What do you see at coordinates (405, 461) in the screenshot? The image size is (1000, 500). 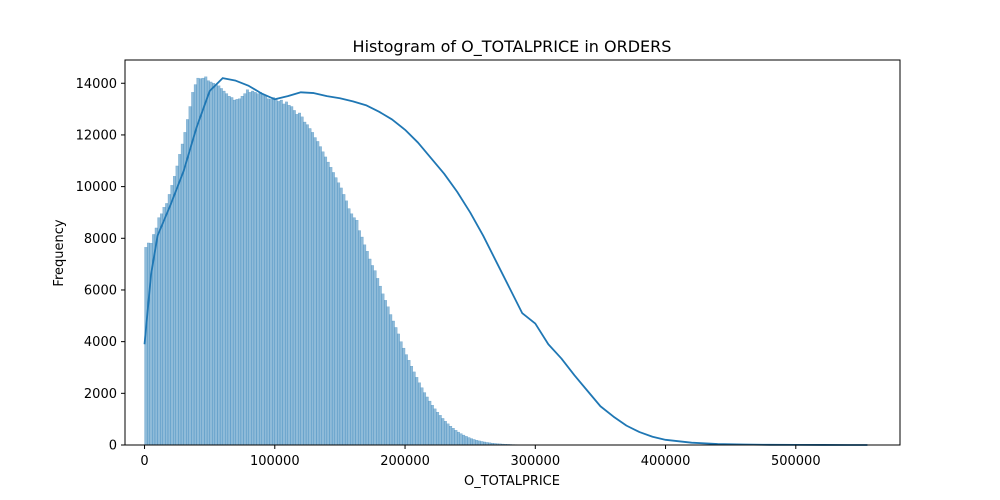 I see `x-tick-label: 200000` at bounding box center [405, 461].